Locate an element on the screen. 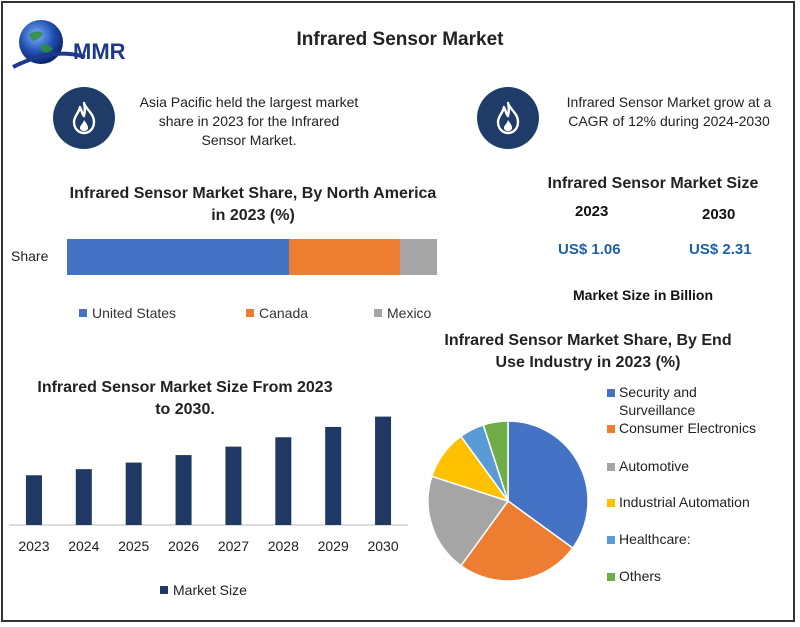  end-use-title-line-1: Infrared Sensor Market Share, By End is located at coordinates (588, 340).